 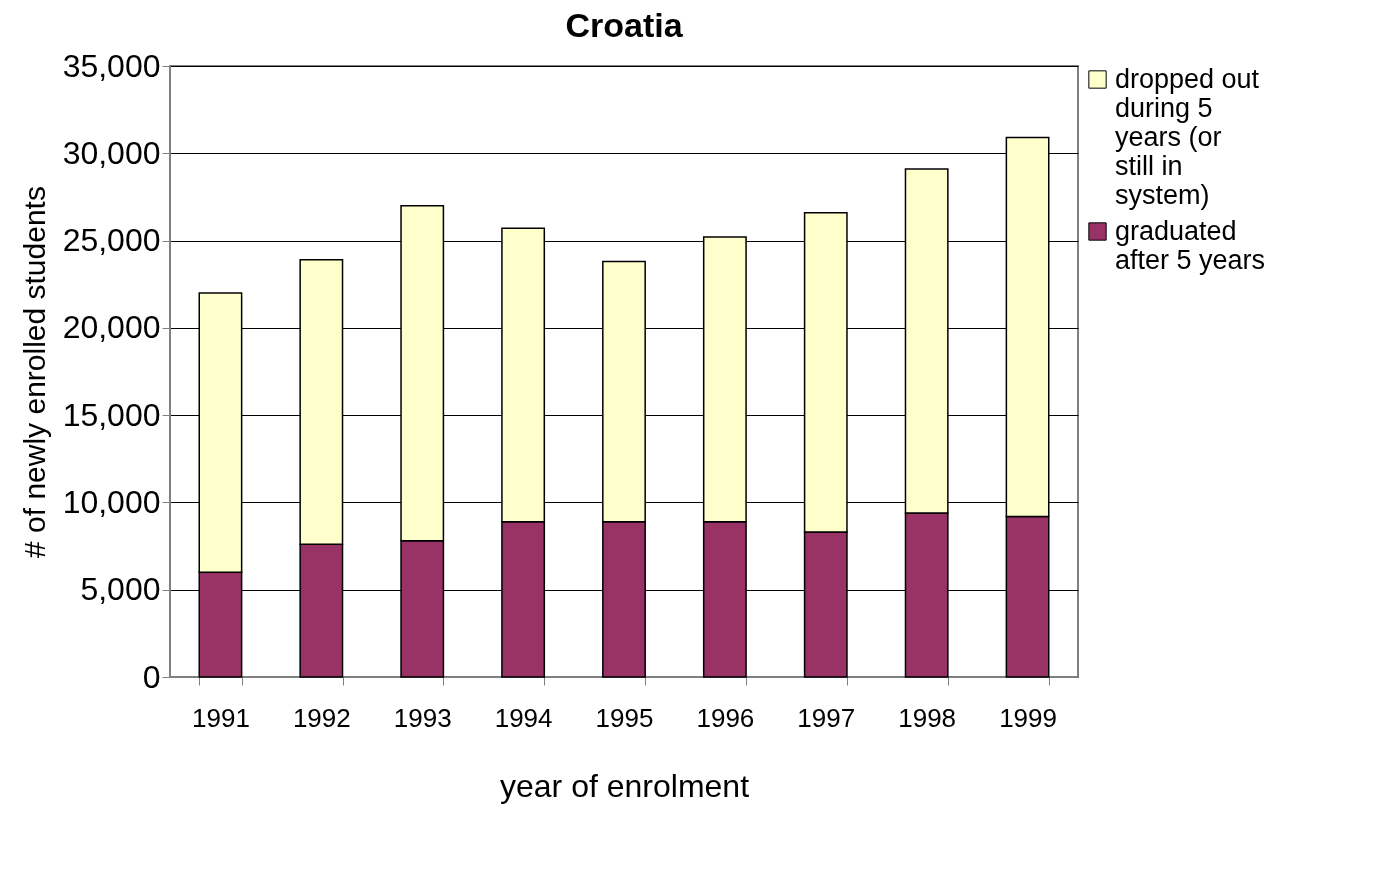 I want to click on y-tick-label: 20,000, so click(x=111, y=327).